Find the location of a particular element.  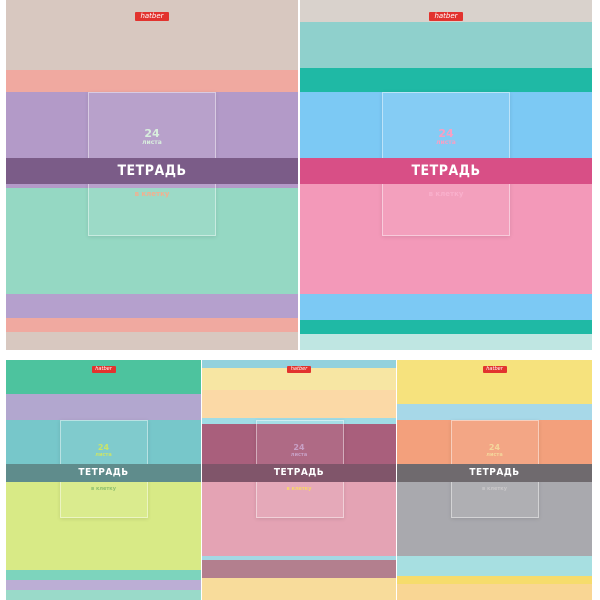

notebook-cover-bottom-left: hatber 24 листа ТЕТРАДЬ в клетку is located at coordinates (103, 480).